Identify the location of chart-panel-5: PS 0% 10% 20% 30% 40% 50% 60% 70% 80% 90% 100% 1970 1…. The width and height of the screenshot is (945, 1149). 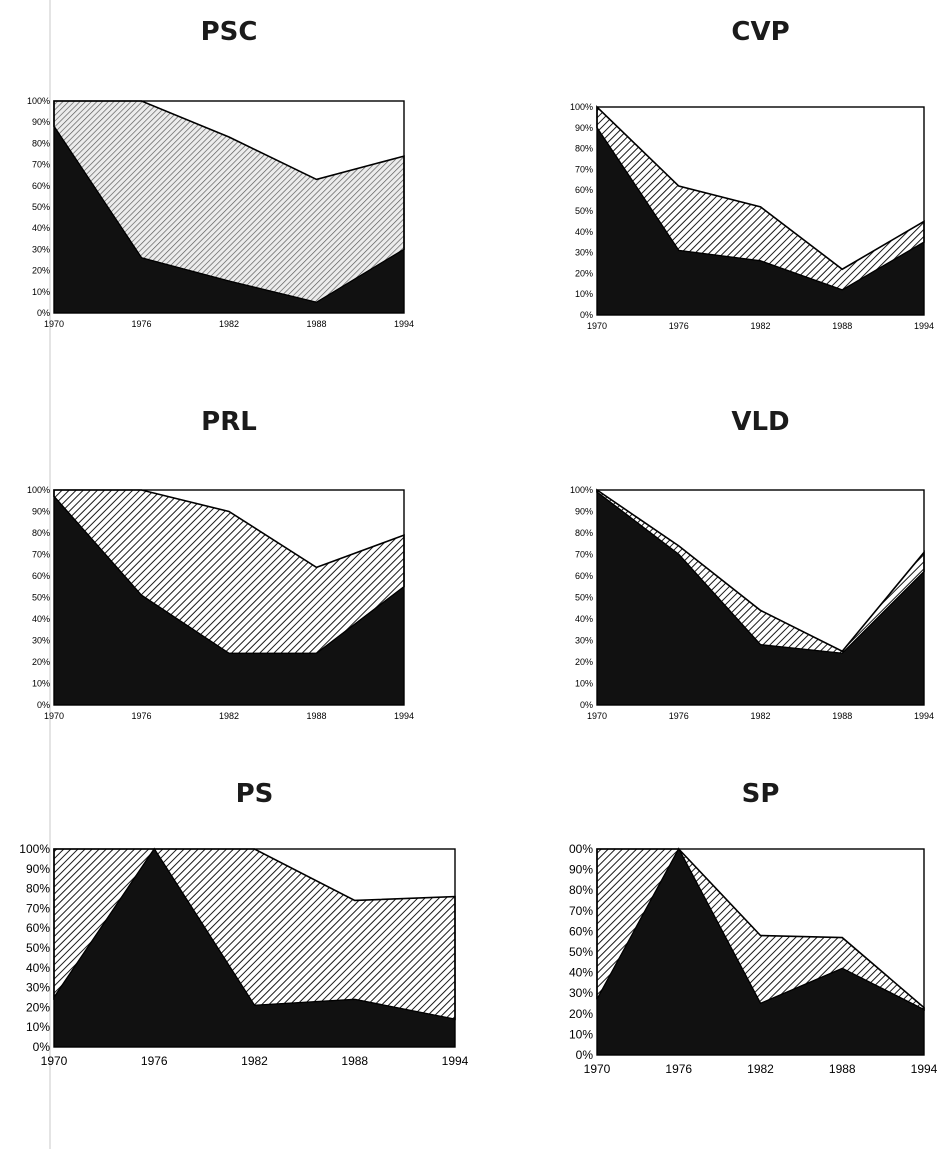
(243, 923).